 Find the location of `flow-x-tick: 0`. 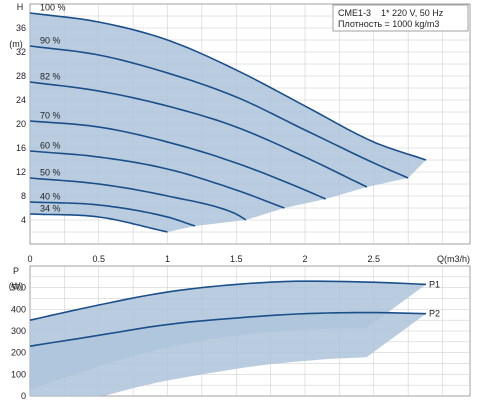

flow-x-tick: 0 is located at coordinates (29, 259).